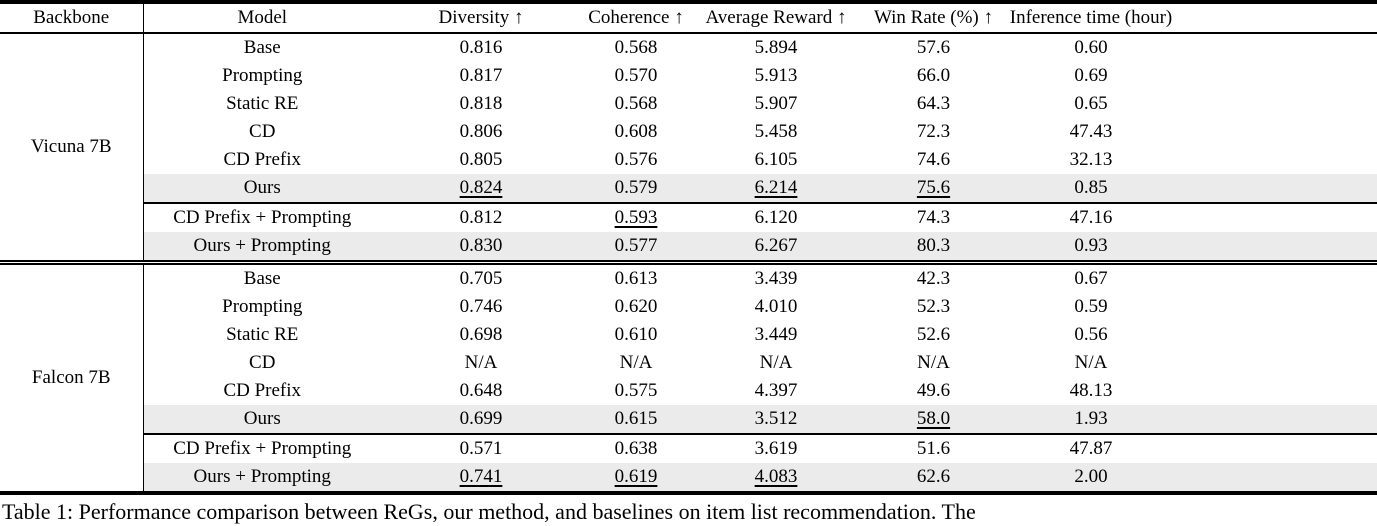 This screenshot has height=526, width=1377. I want to click on metric-value: 47.87, so click(1091, 448).